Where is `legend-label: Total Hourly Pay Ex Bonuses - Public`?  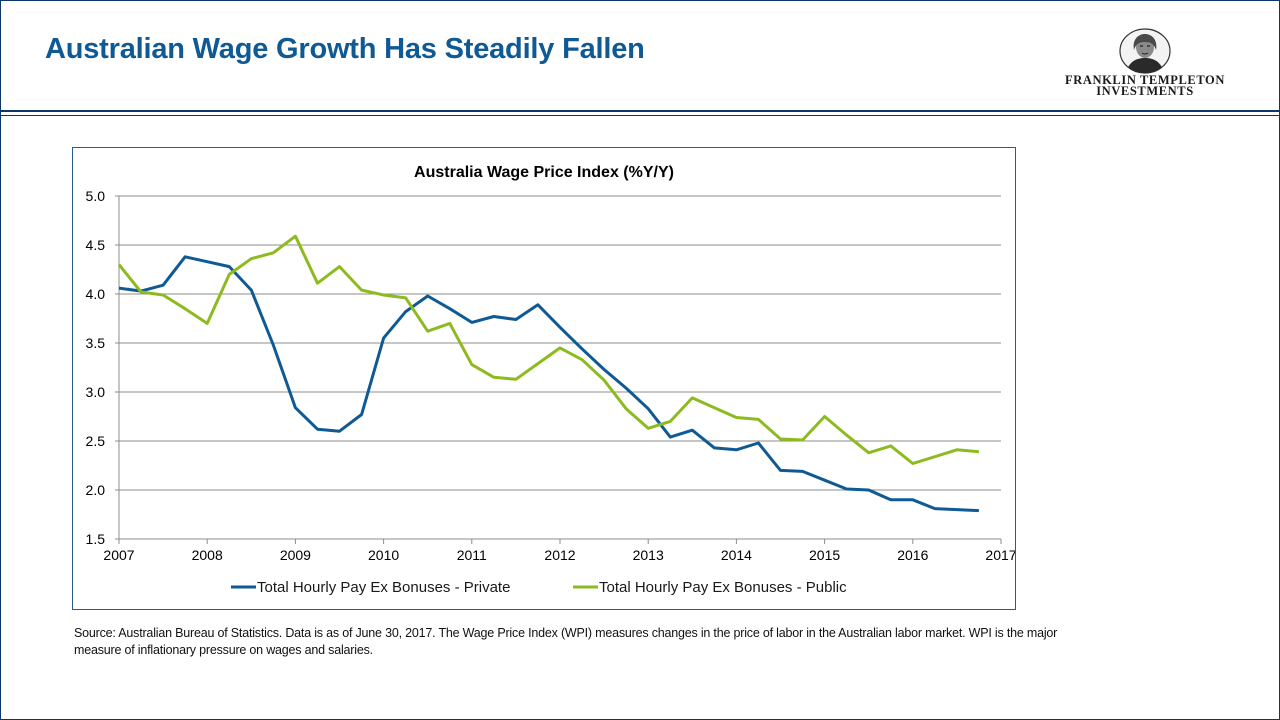
legend-label: Total Hourly Pay Ex Bonuses - Public is located at coordinates (723, 587).